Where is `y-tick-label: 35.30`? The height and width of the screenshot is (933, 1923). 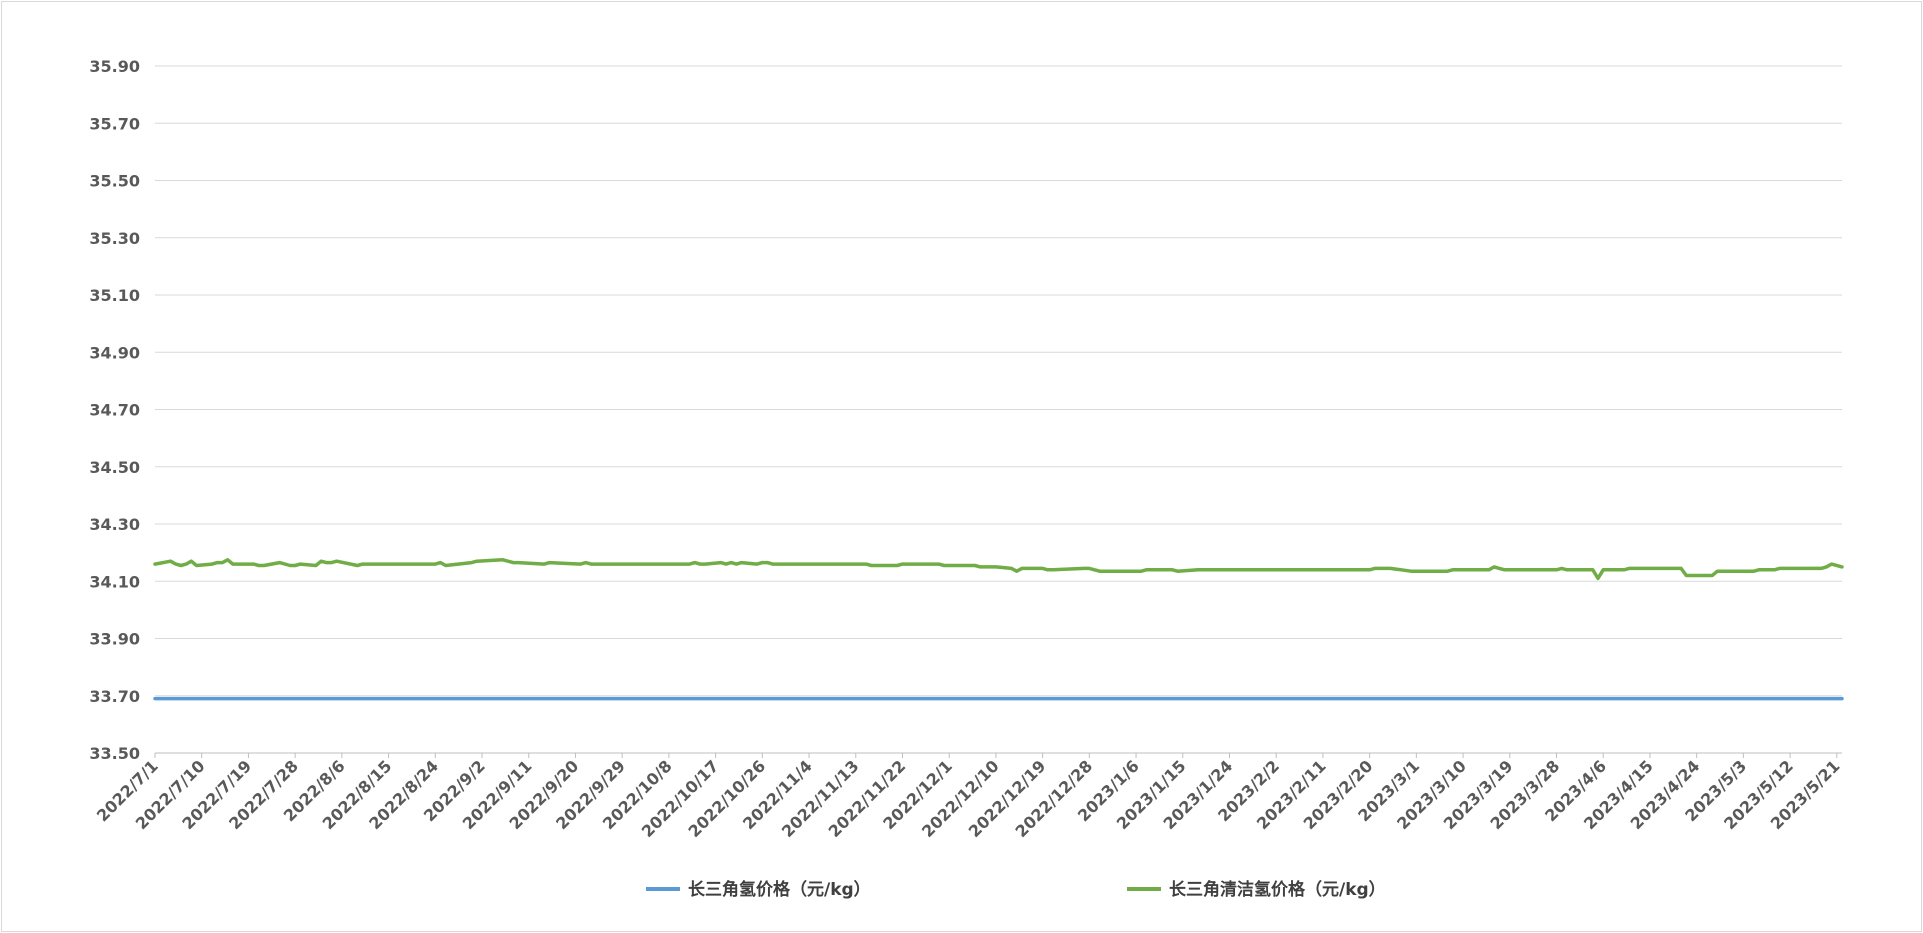 y-tick-label: 35.30 is located at coordinates (114, 238).